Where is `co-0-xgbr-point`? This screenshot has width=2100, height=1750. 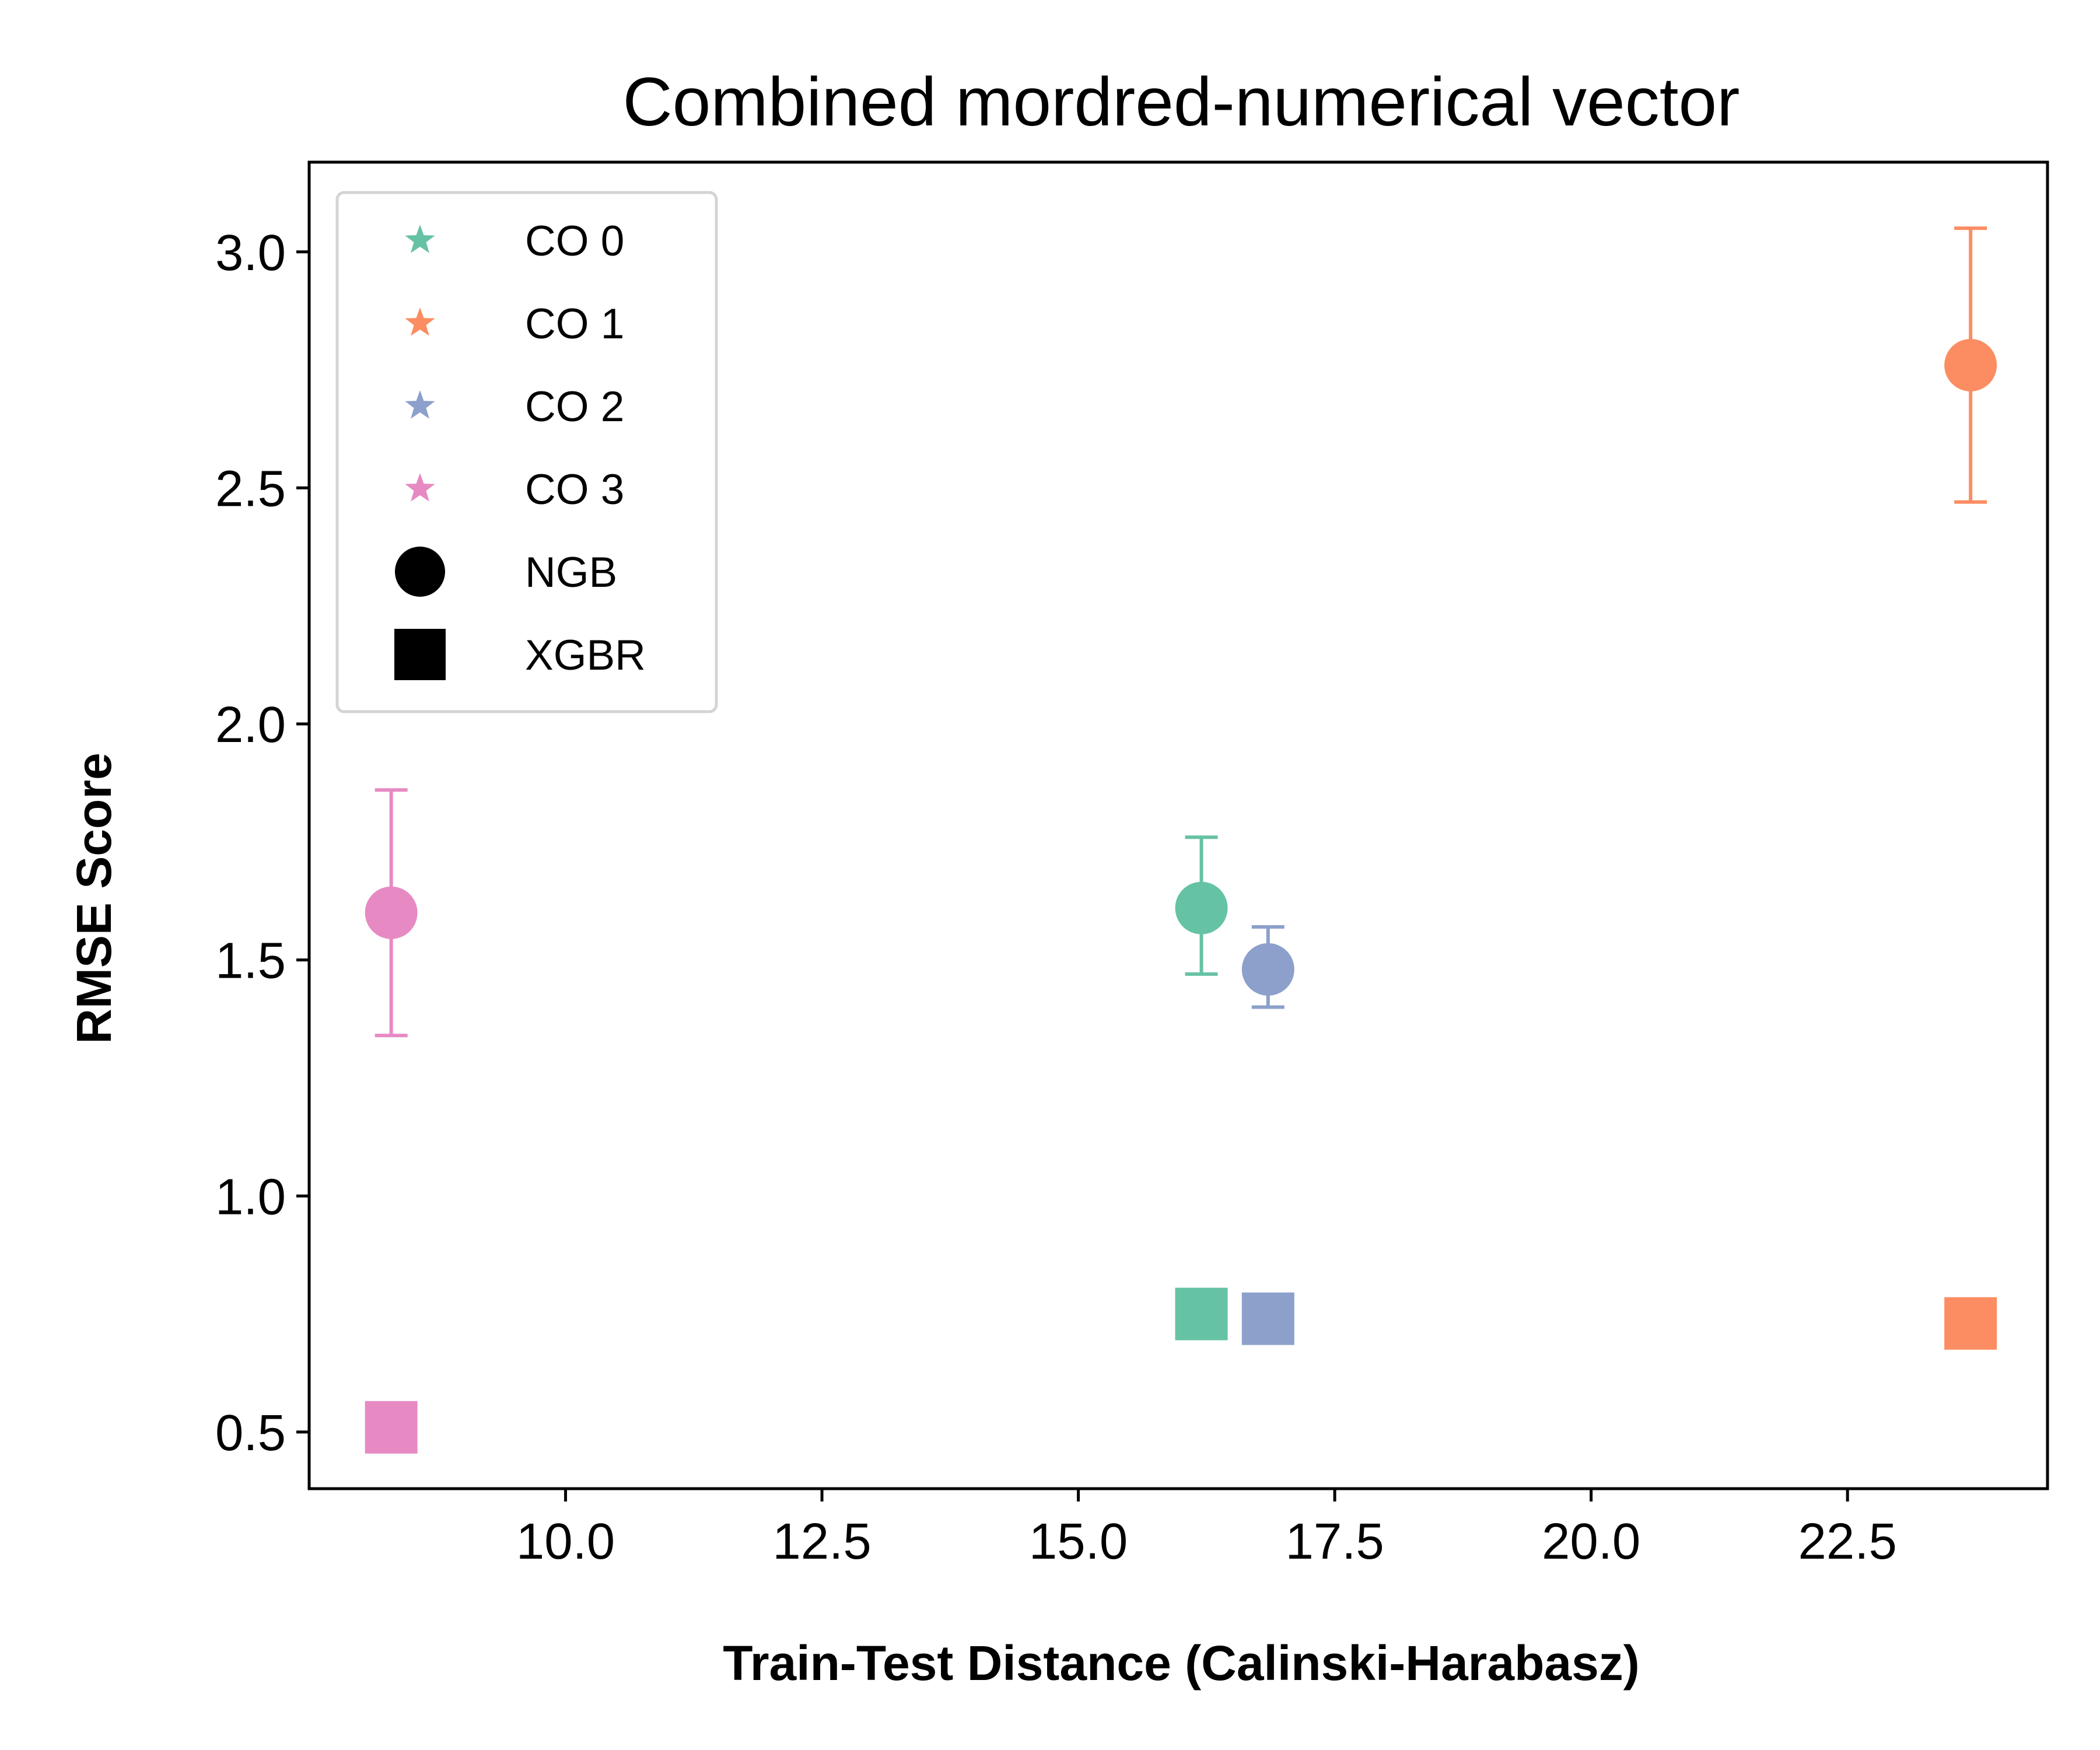 co-0-xgbr-point is located at coordinates (1202, 1314).